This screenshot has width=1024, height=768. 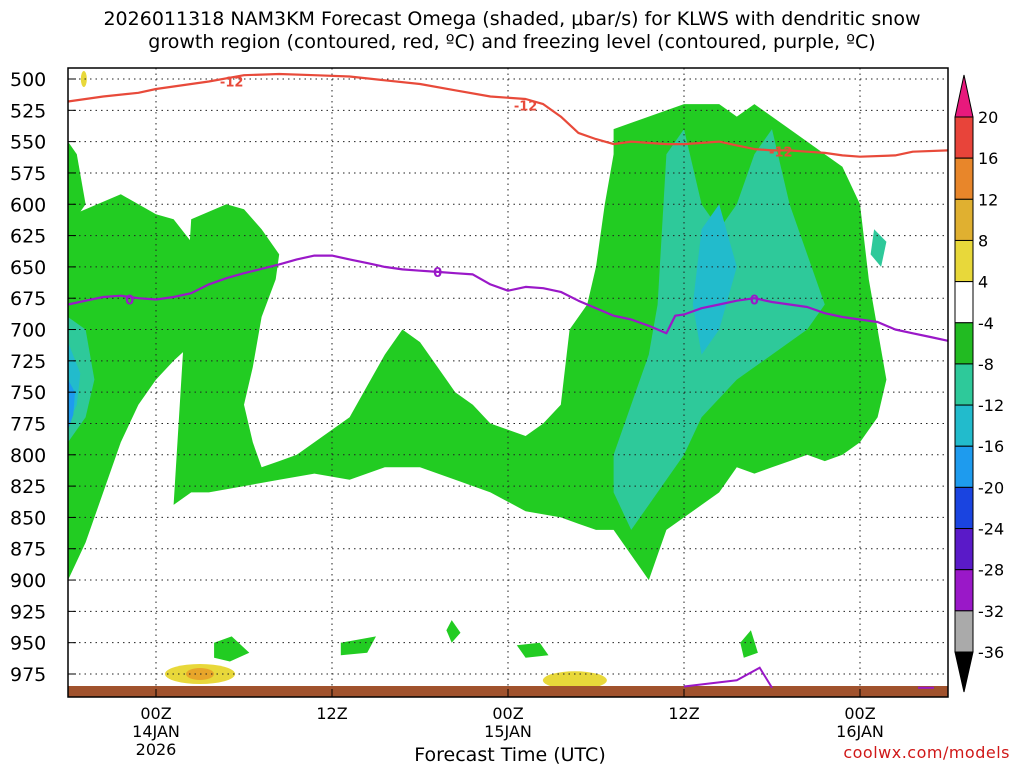 What do you see at coordinates (988, 158) in the screenshot?
I see `colorbar-label-1: 16` at bounding box center [988, 158].